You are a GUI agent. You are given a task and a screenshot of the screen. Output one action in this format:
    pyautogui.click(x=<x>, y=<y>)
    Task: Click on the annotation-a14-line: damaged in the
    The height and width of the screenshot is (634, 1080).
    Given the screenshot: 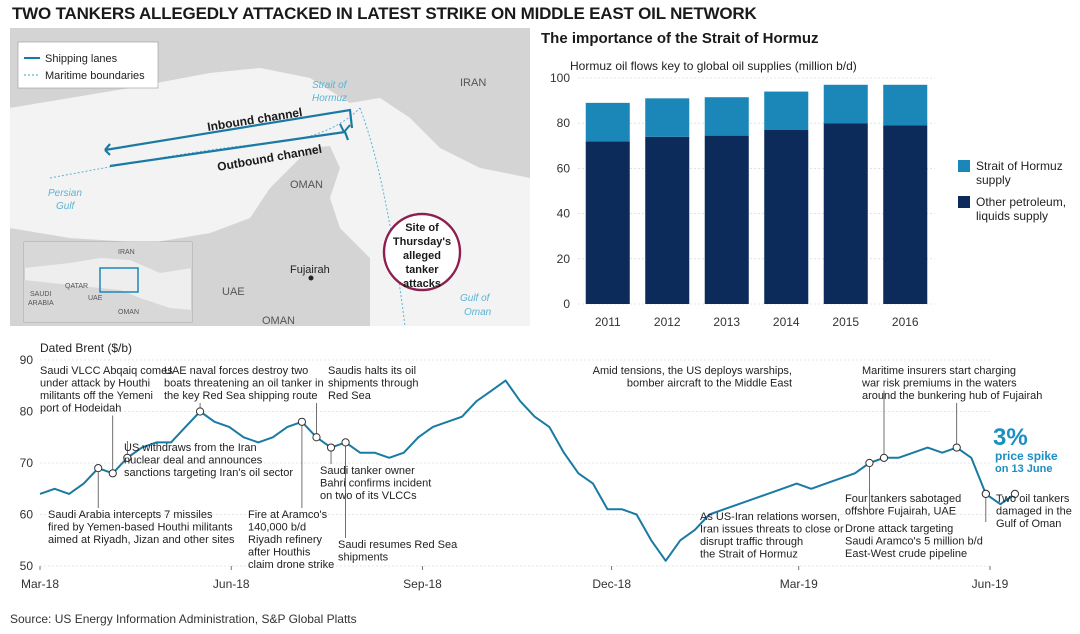 What is the action you would take?
    pyautogui.click(x=1034, y=512)
    